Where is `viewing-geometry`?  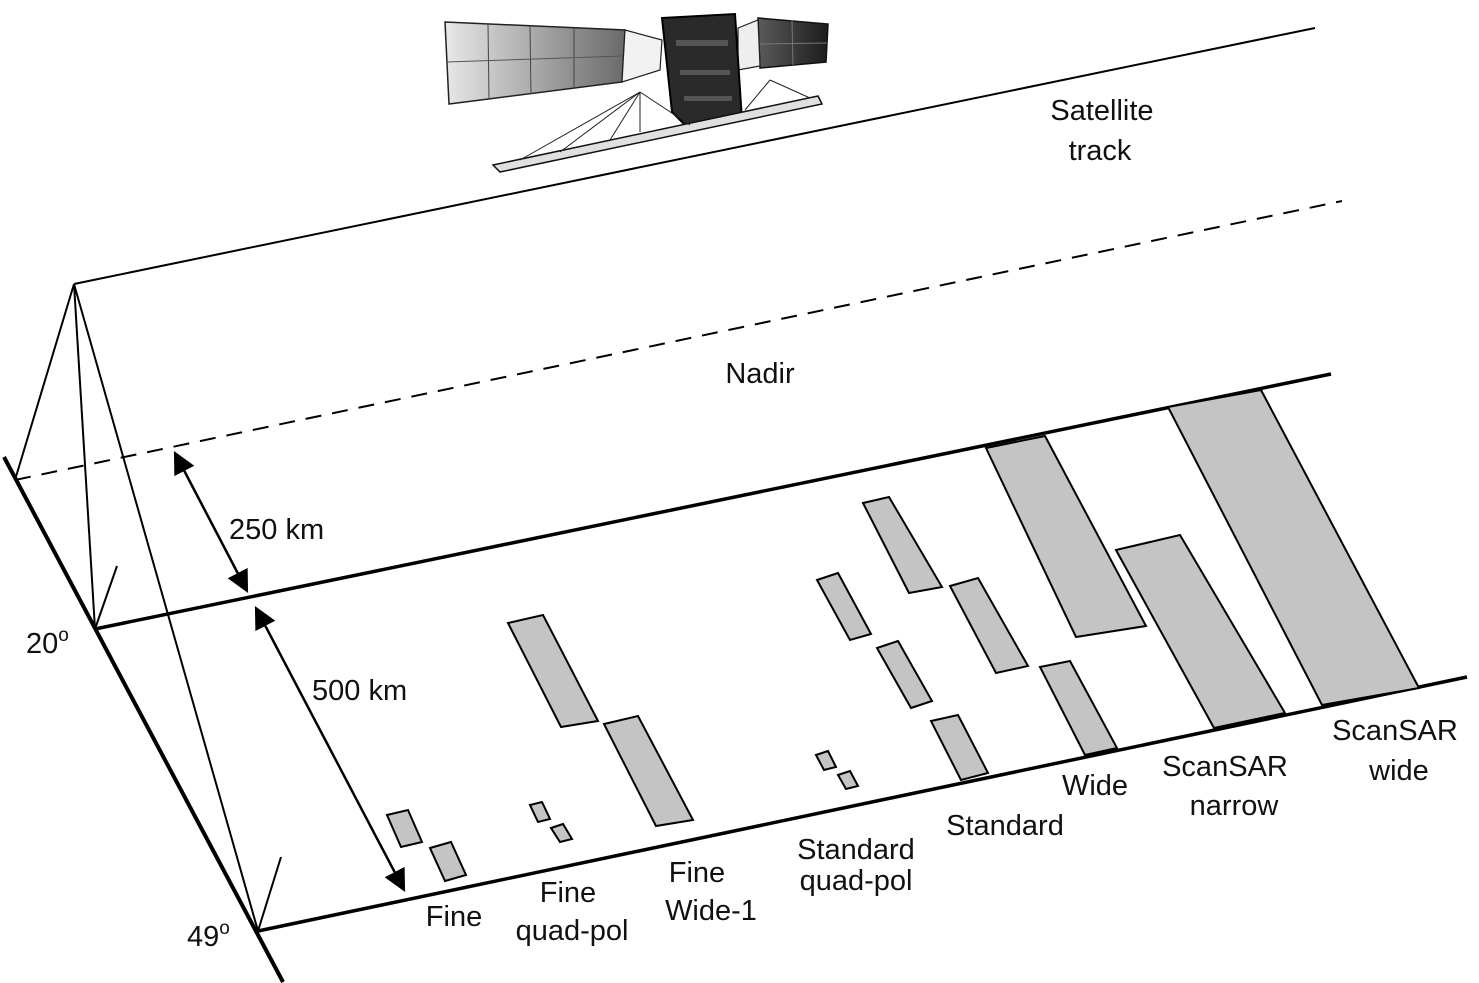
viewing-geometry is located at coordinates (148, 607).